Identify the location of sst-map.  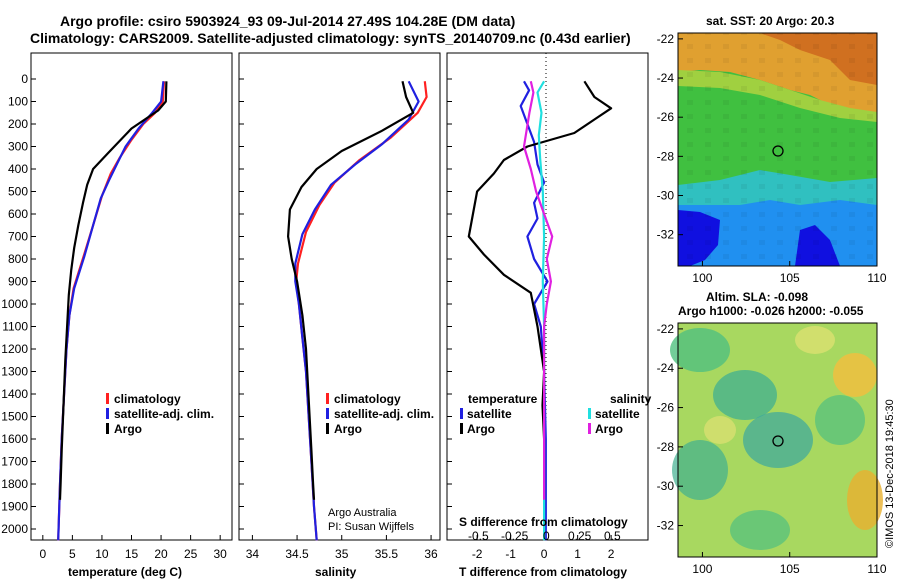
(777, 149).